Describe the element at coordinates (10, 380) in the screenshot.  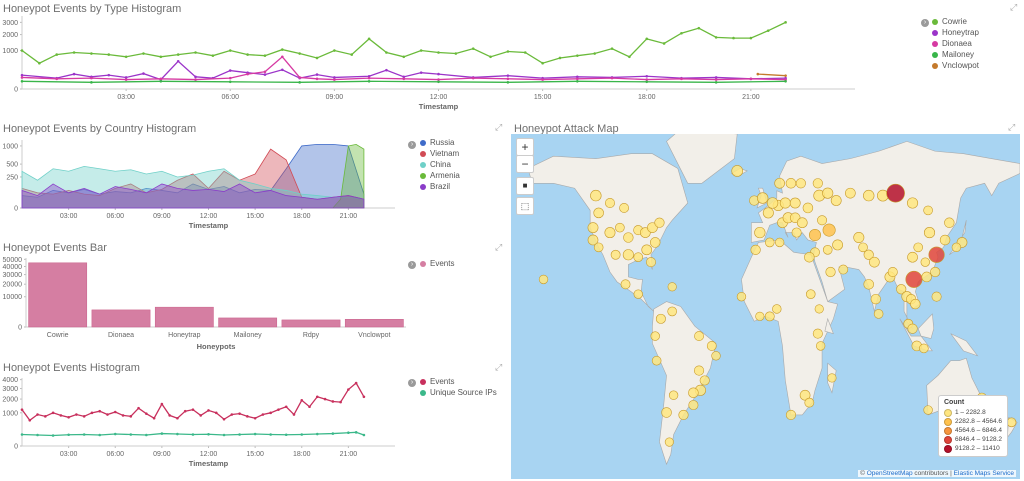
I see `y-tick-label: 4000` at that location.